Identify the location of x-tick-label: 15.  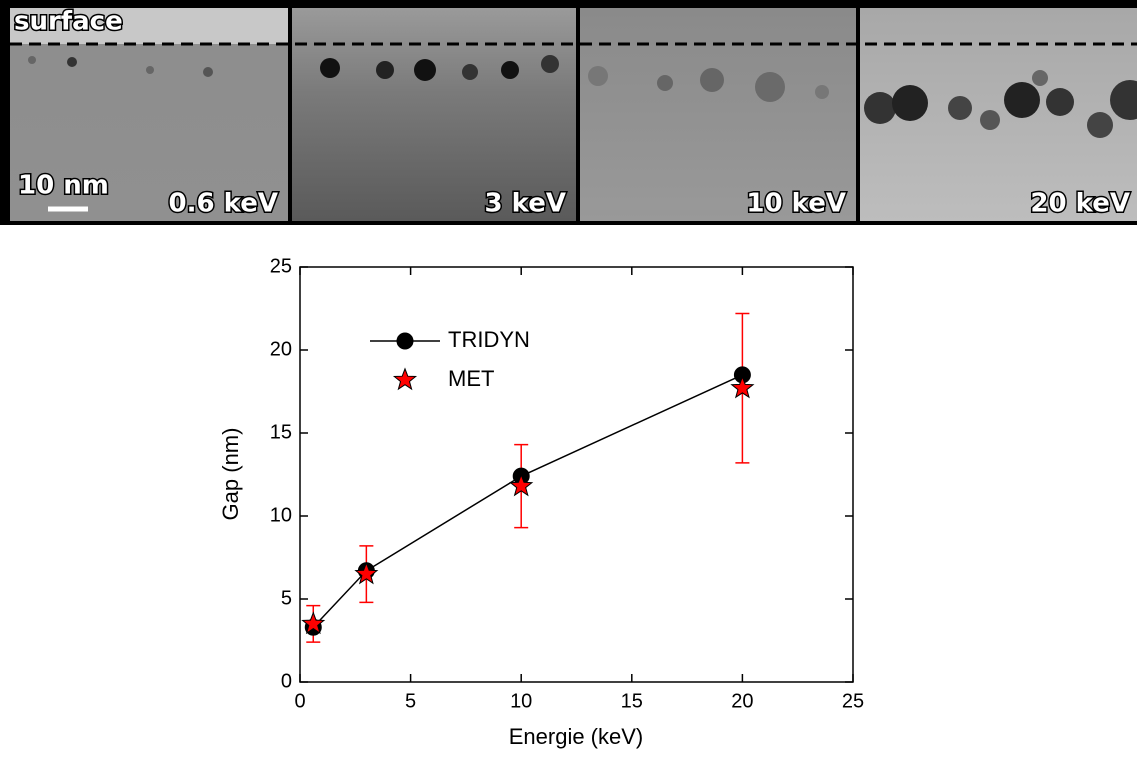
(632, 701).